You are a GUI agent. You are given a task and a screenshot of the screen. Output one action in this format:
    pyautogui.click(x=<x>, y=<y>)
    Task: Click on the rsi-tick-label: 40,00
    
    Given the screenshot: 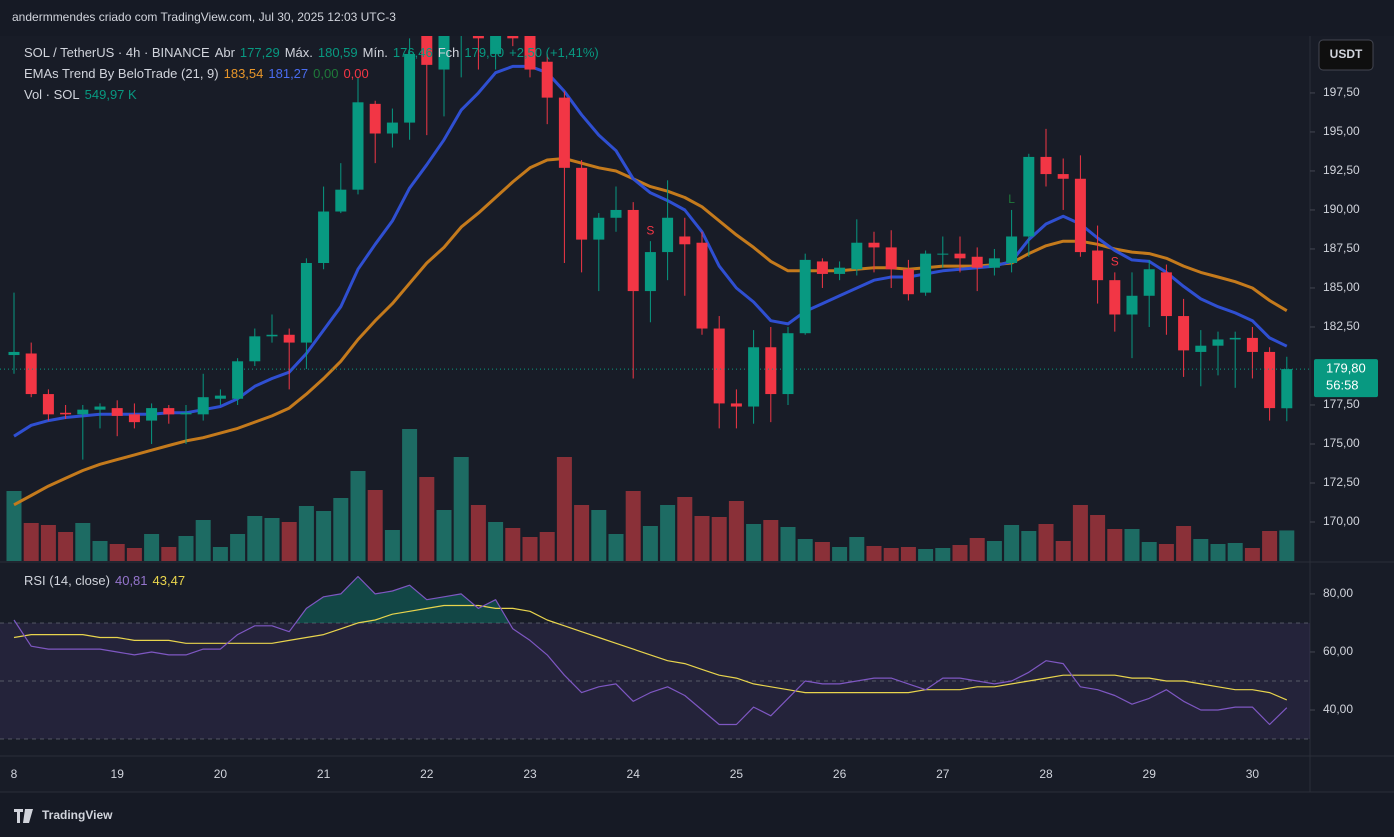 What is the action you would take?
    pyautogui.click(x=1338, y=709)
    